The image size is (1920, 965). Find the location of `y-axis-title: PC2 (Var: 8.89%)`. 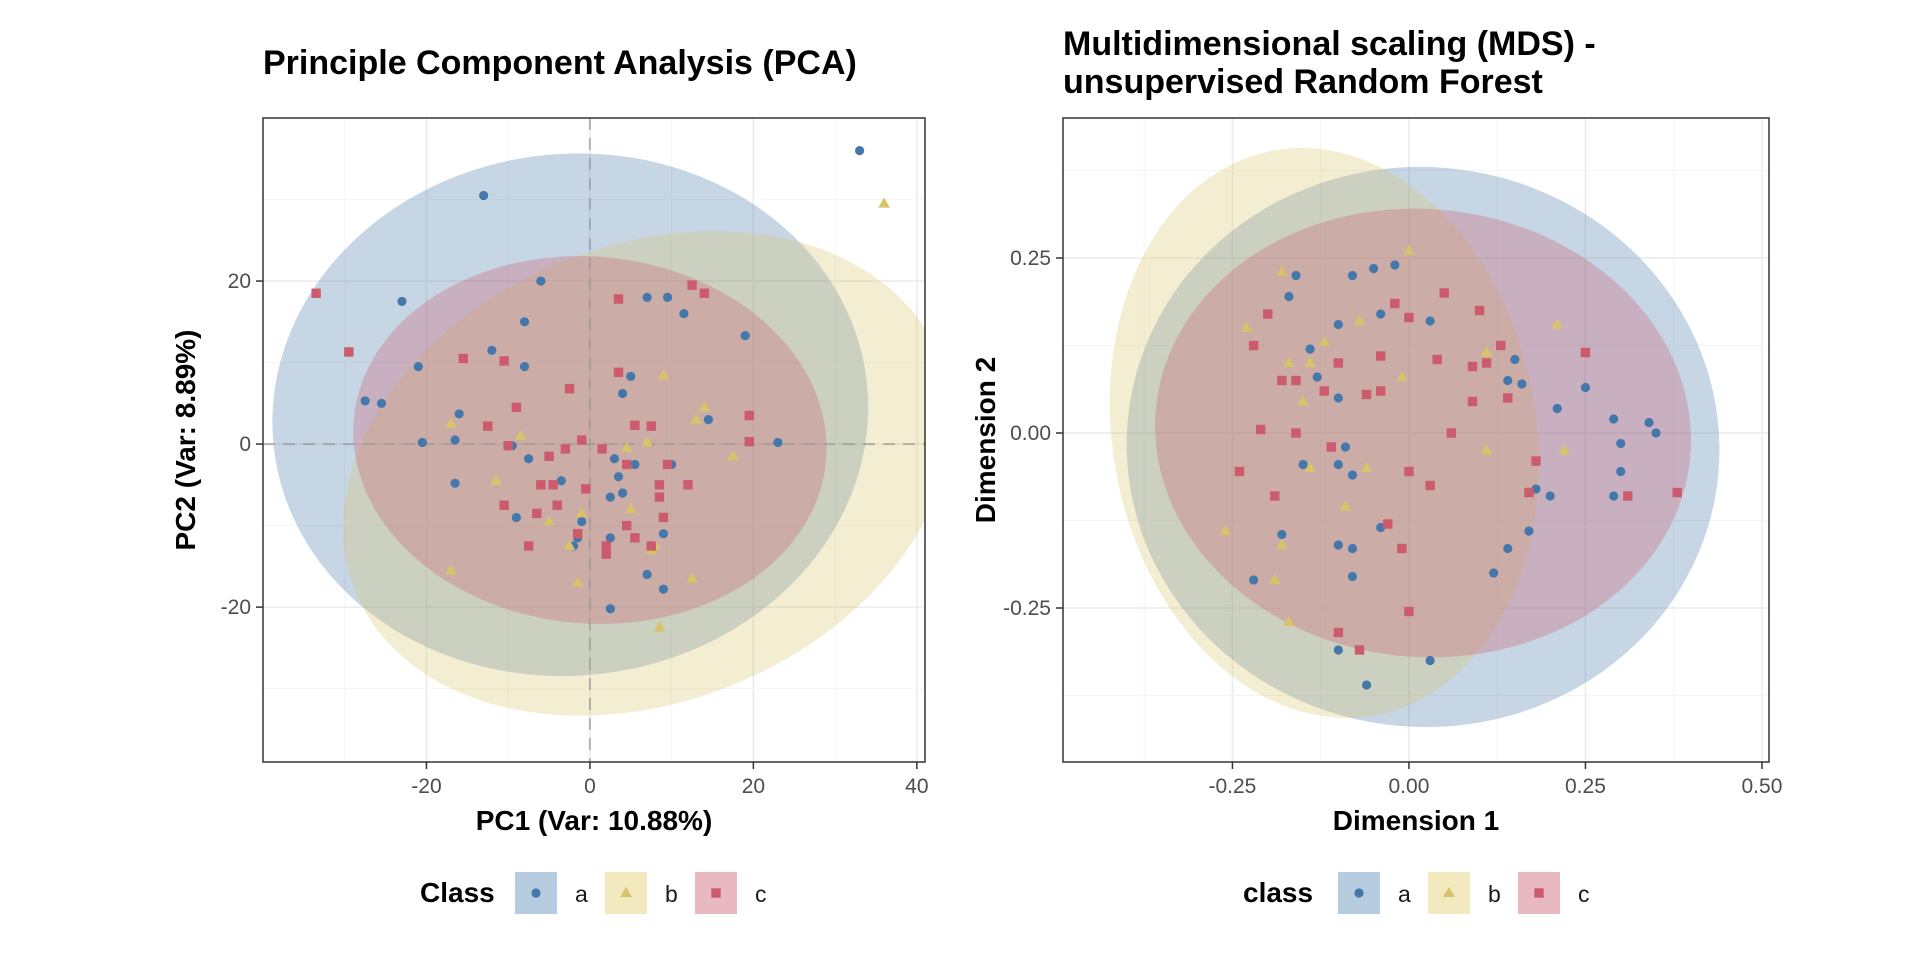

y-axis-title: PC2 (Var: 8.89%) is located at coordinates (185, 440).